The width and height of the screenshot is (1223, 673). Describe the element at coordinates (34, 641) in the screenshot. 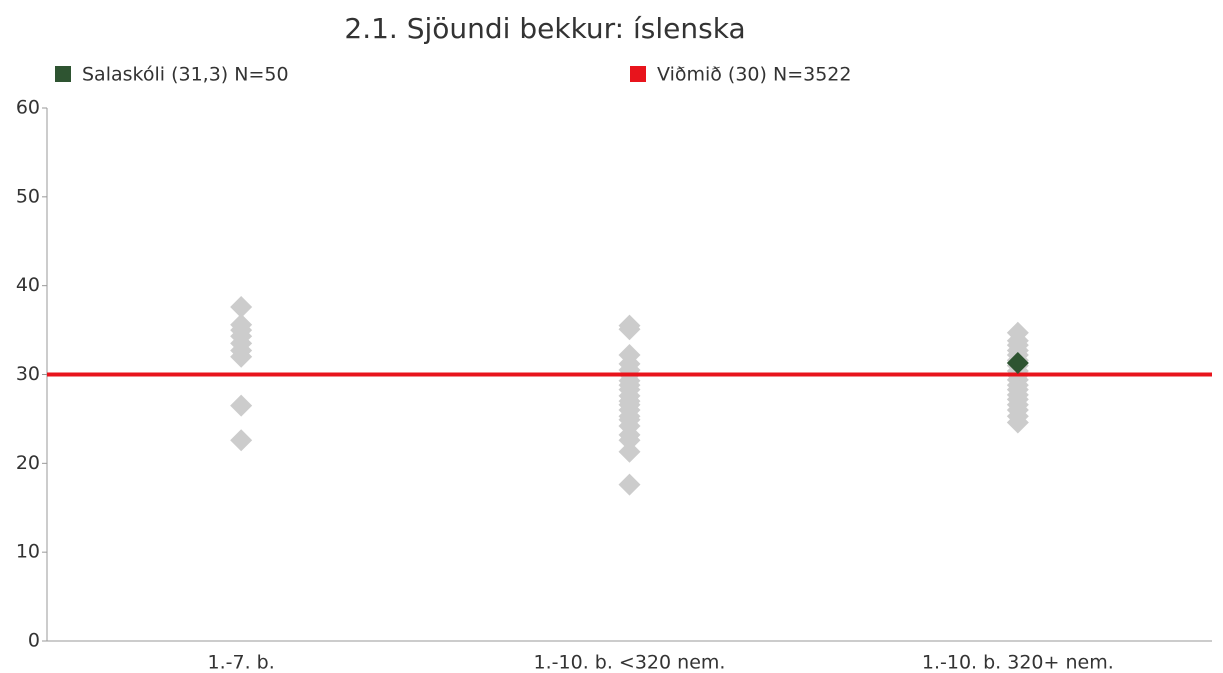

I see `y-tick-label: 0` at that location.